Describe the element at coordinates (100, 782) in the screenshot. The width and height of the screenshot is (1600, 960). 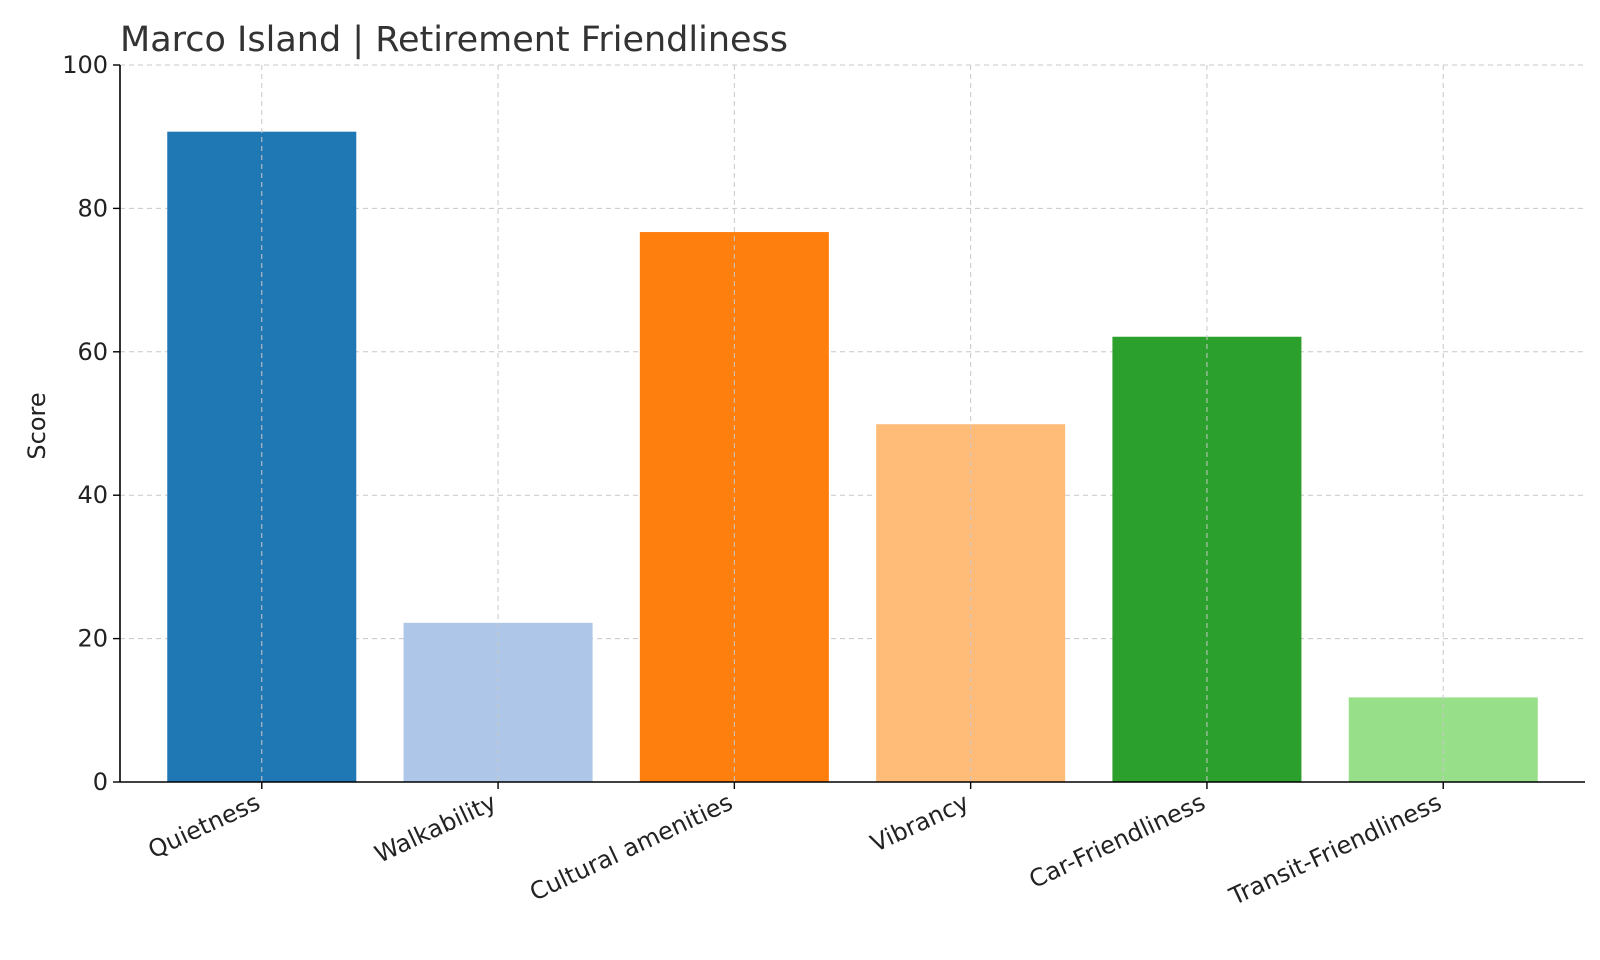
I see `y-tick-label: 0` at that location.